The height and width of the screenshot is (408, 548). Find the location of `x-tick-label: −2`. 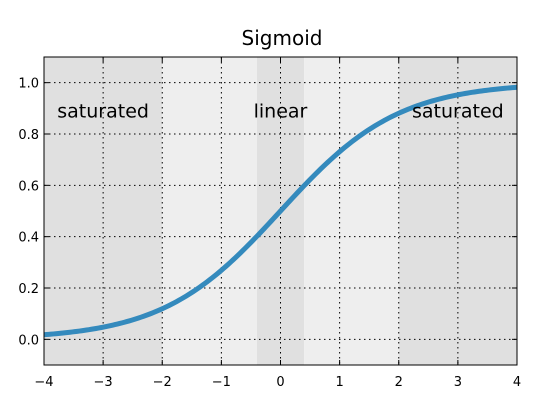

x-tick-label: −2 is located at coordinates (162, 382).